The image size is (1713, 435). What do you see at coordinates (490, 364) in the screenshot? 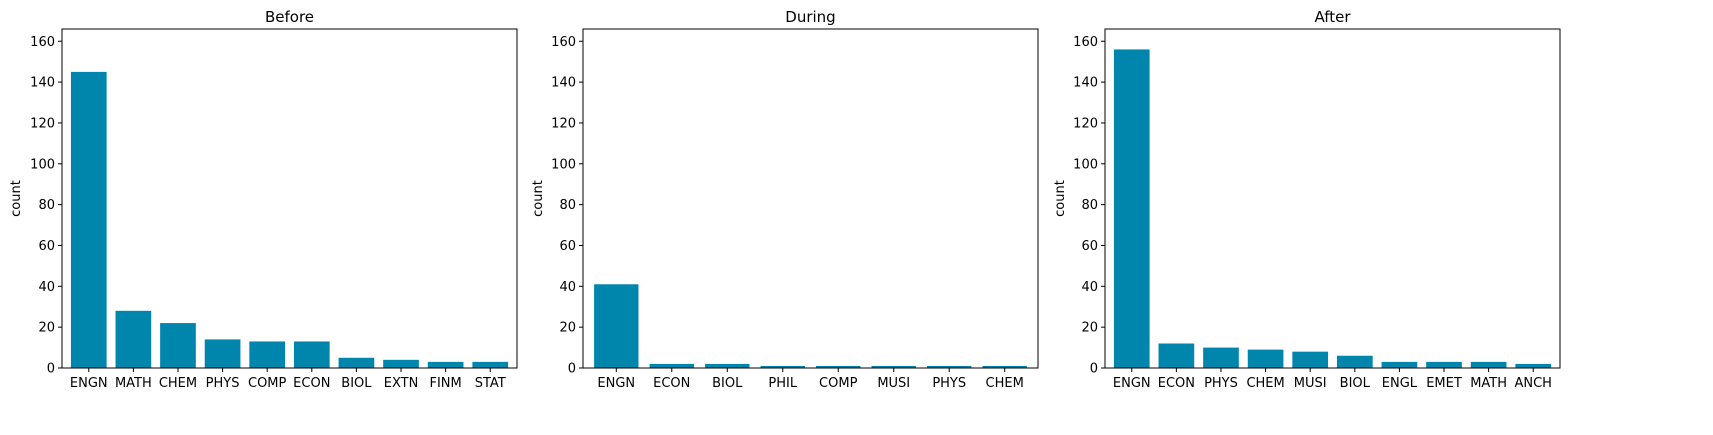
I see `bar-stat` at bounding box center [490, 364].